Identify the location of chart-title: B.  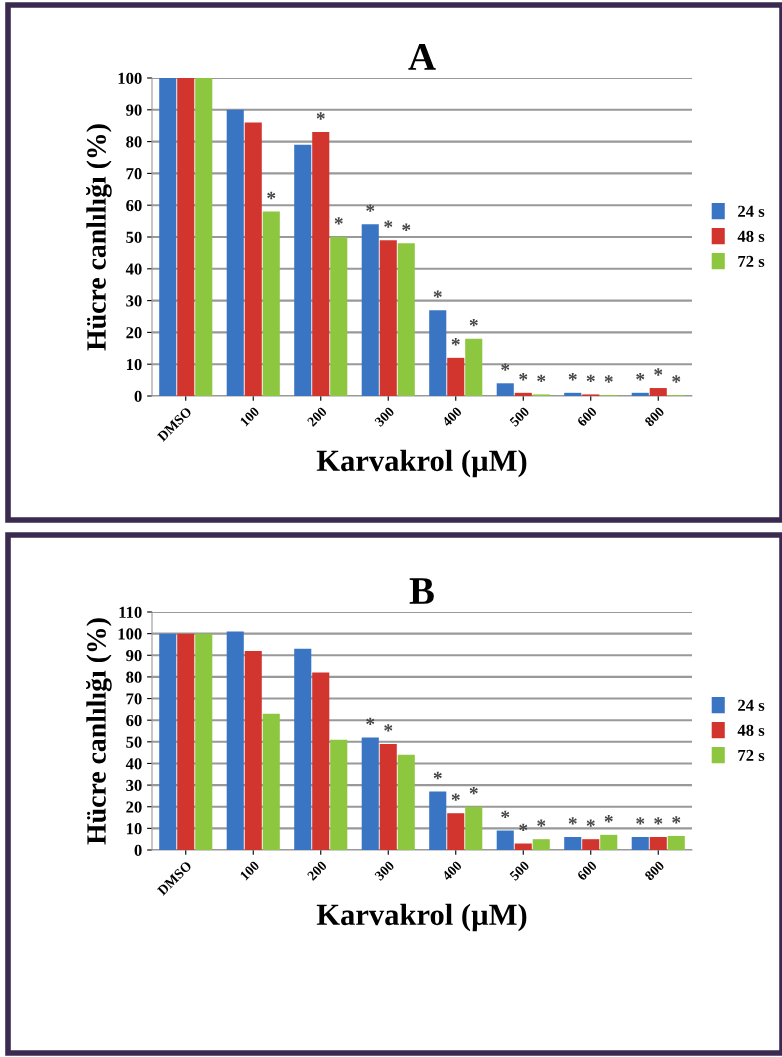
(421, 591).